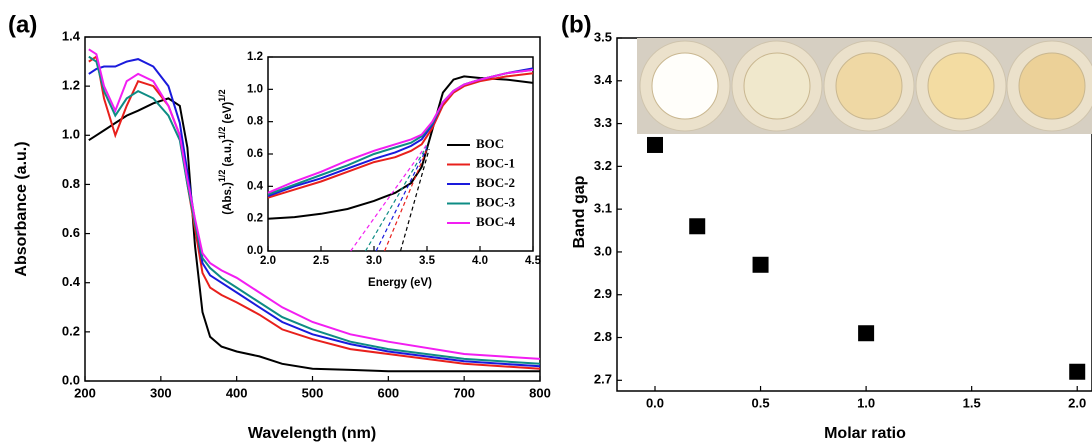  What do you see at coordinates (496, 221) in the screenshot?
I see `legend-label: BOC-4` at bounding box center [496, 221].